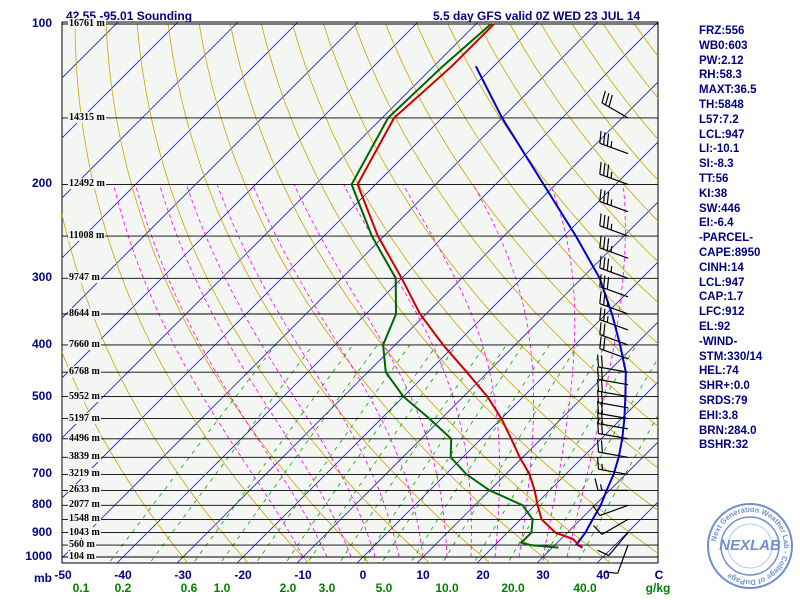  I want to click on index-value: CINH:14, so click(721, 267).